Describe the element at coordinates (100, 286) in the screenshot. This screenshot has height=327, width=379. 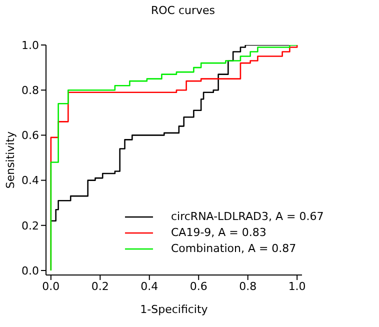
I see `x-tick-label: 0.2` at that location.